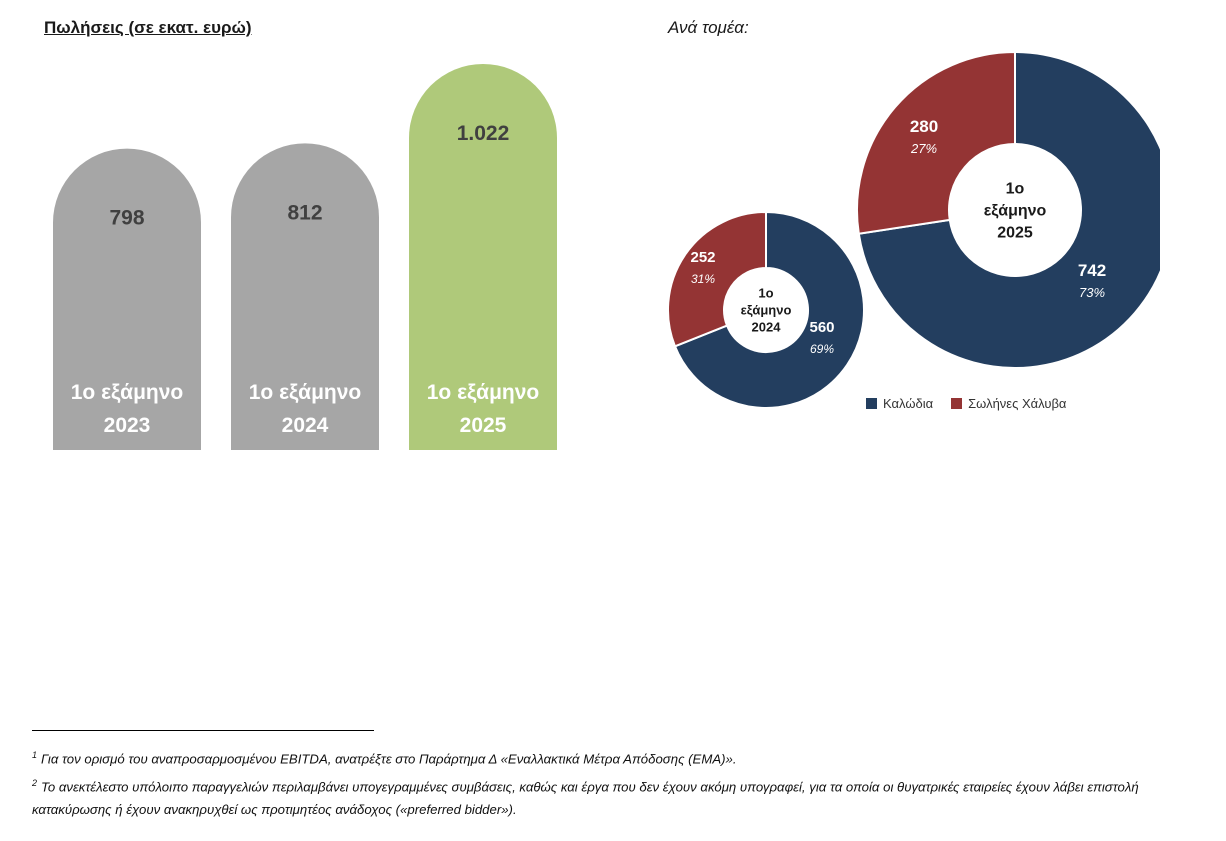  I want to click on bar-category-label-3-line-1: 1ο εξάμηνο, so click(483, 392).